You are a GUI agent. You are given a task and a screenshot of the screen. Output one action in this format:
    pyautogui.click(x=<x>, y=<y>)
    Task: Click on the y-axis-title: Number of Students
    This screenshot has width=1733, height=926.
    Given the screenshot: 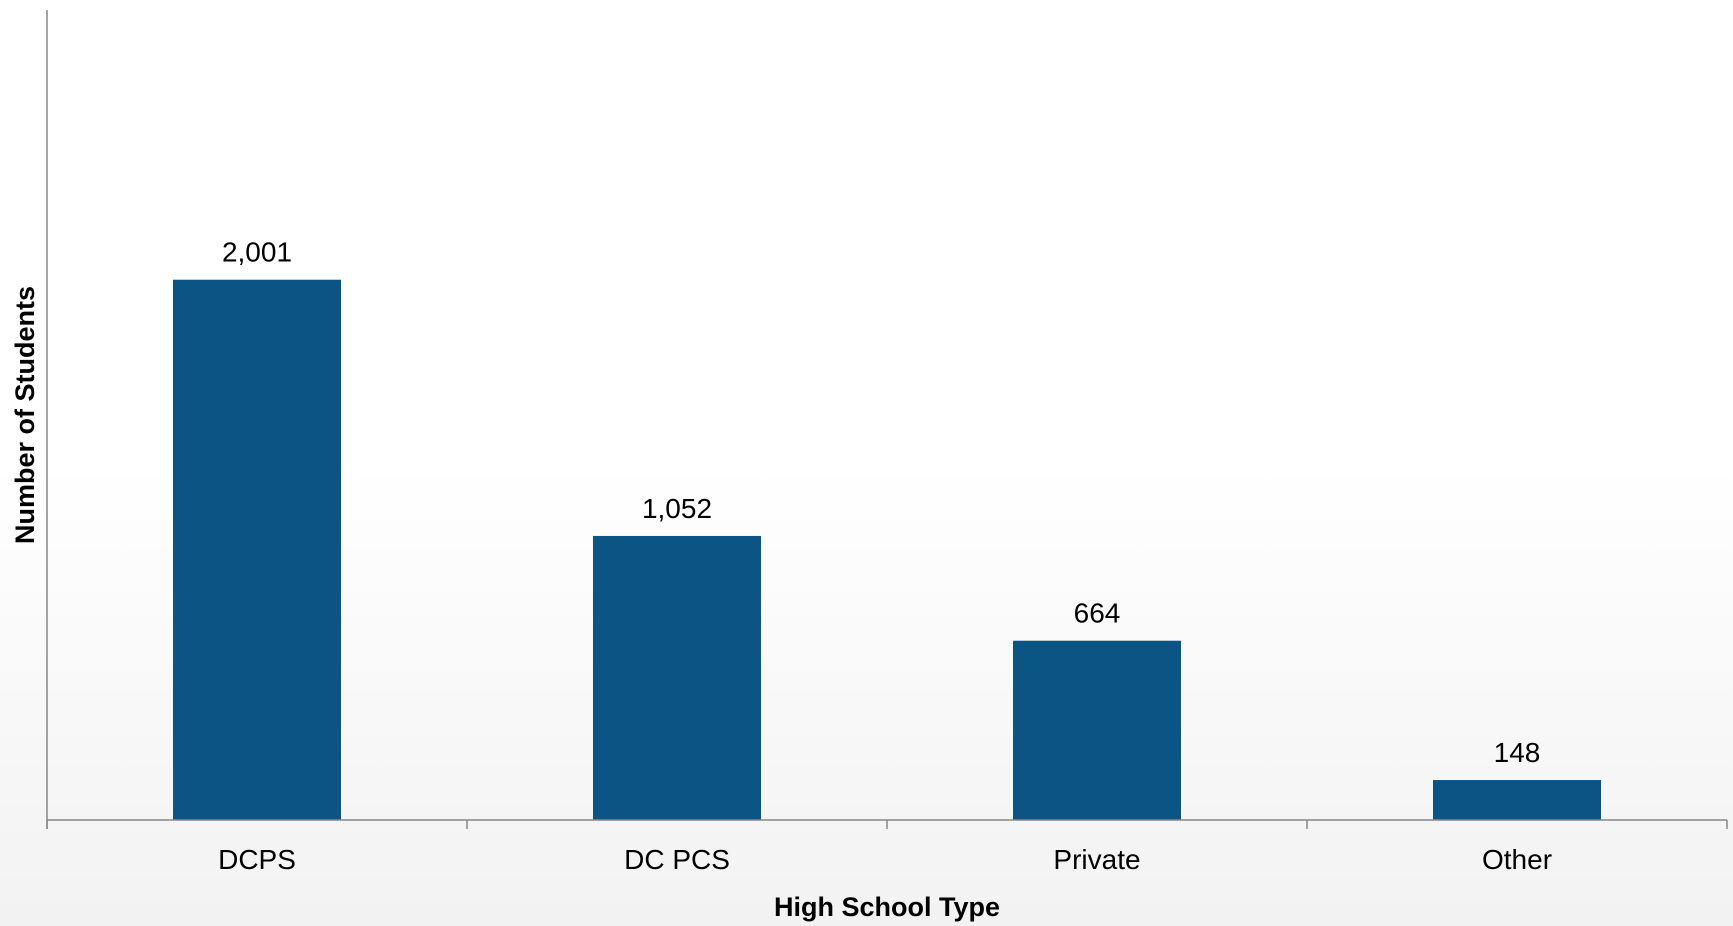 What is the action you would take?
    pyautogui.click(x=25, y=415)
    